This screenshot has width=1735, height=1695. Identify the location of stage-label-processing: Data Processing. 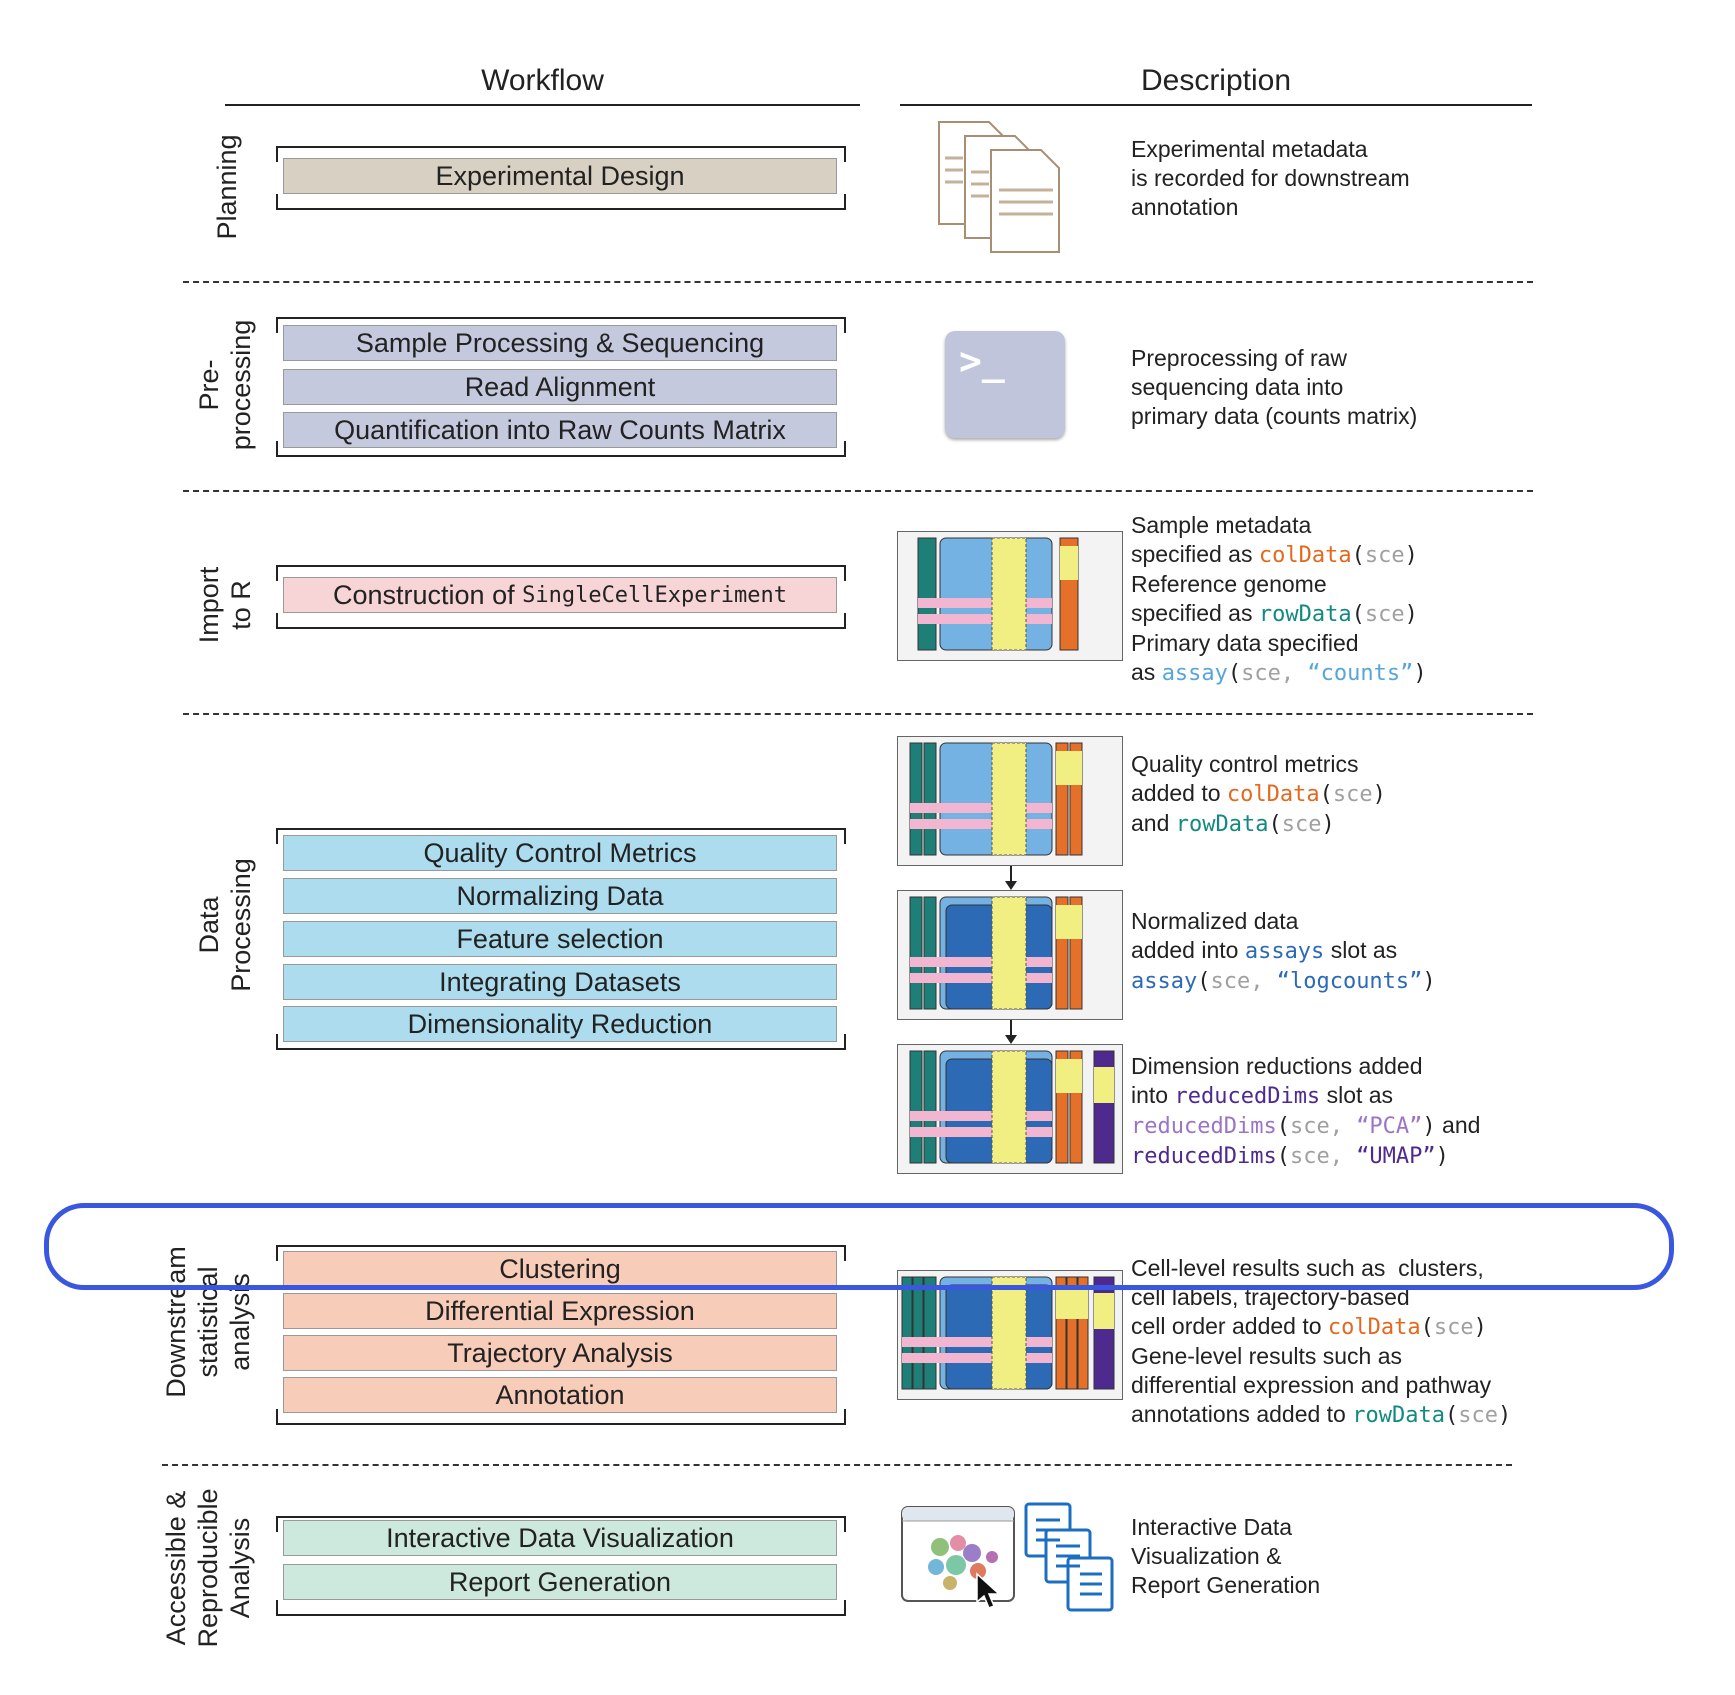
(225, 925).